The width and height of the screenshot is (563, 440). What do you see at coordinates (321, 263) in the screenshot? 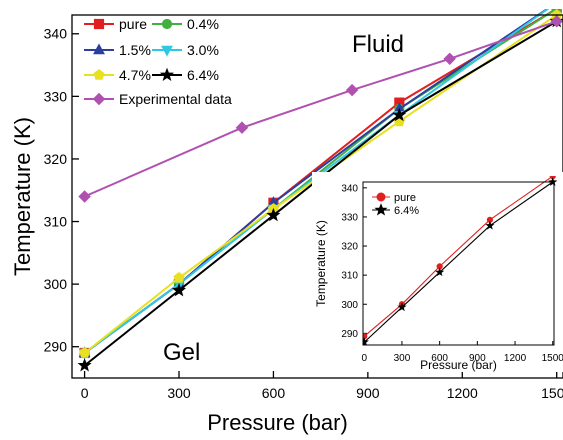
I see `inset-y-axis-title: Temperature (K)` at bounding box center [321, 263].